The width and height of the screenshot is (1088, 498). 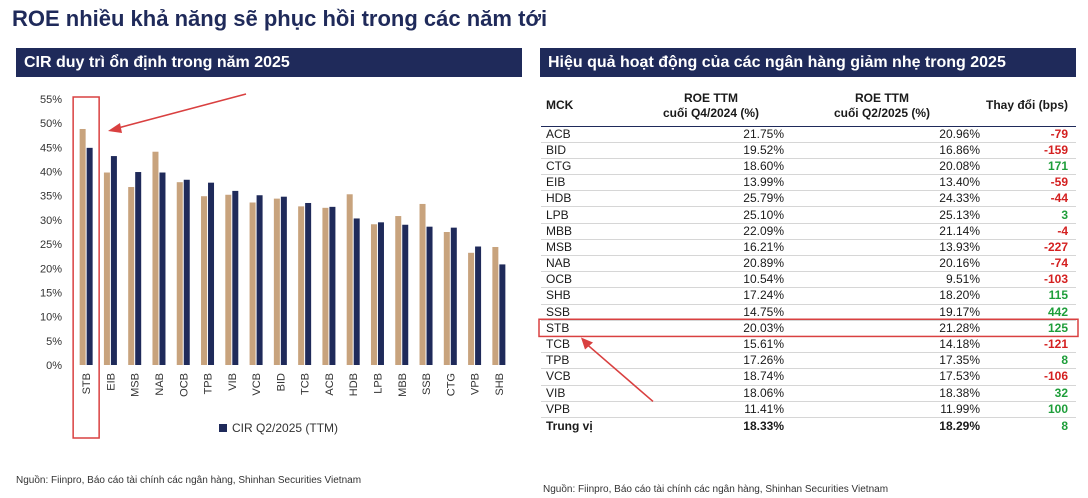 What do you see at coordinates (558, 408) in the screenshot?
I see `row-mck: VPB` at bounding box center [558, 408].